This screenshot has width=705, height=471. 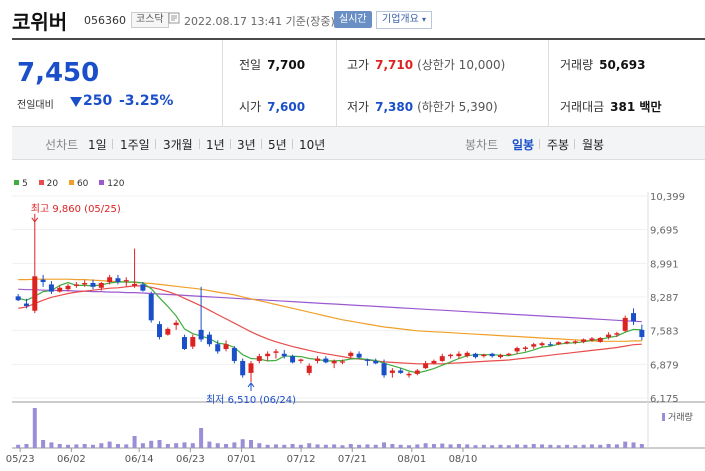 I want to click on stock-code: 056360, so click(x=105, y=20).